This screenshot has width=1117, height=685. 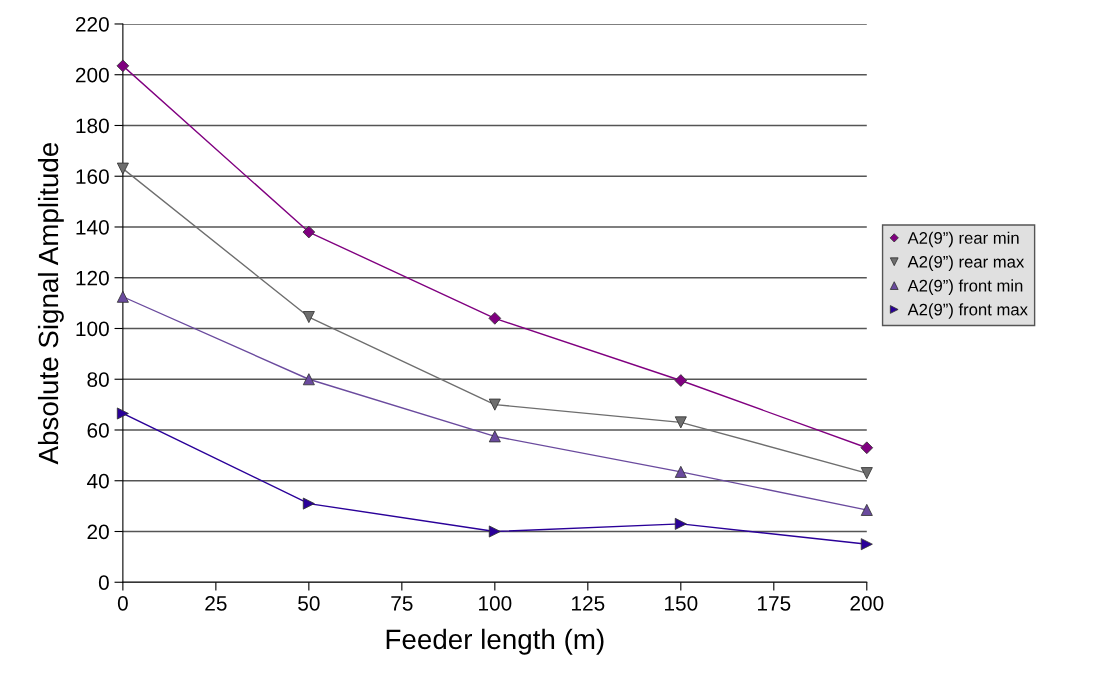 What do you see at coordinates (681, 603) in the screenshot?
I see `x-tick-label: 150` at bounding box center [681, 603].